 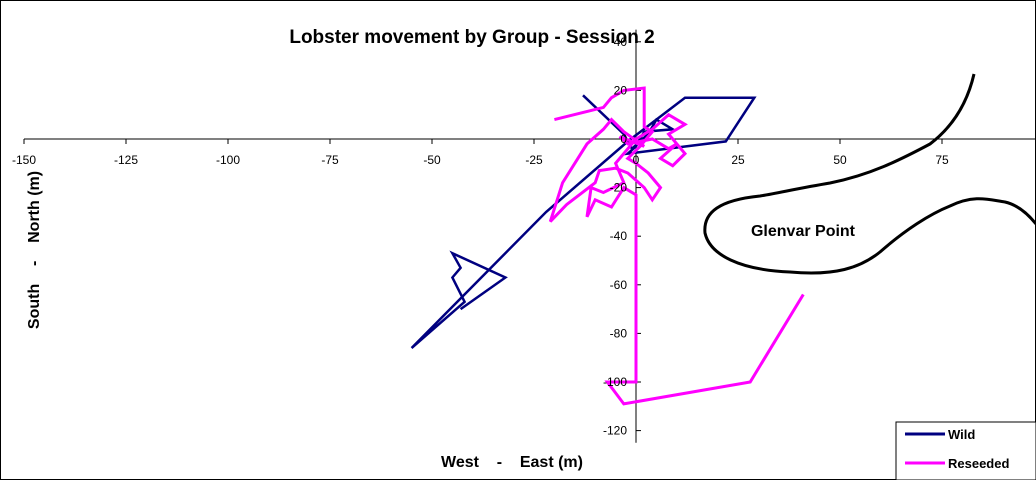 What do you see at coordinates (619, 285) in the screenshot?
I see `y-tick-label: -60` at bounding box center [619, 285].